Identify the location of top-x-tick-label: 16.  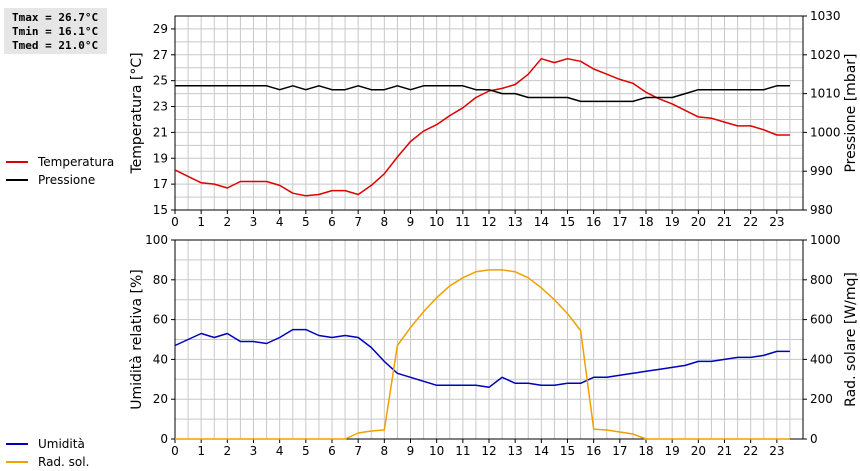
(593, 222).